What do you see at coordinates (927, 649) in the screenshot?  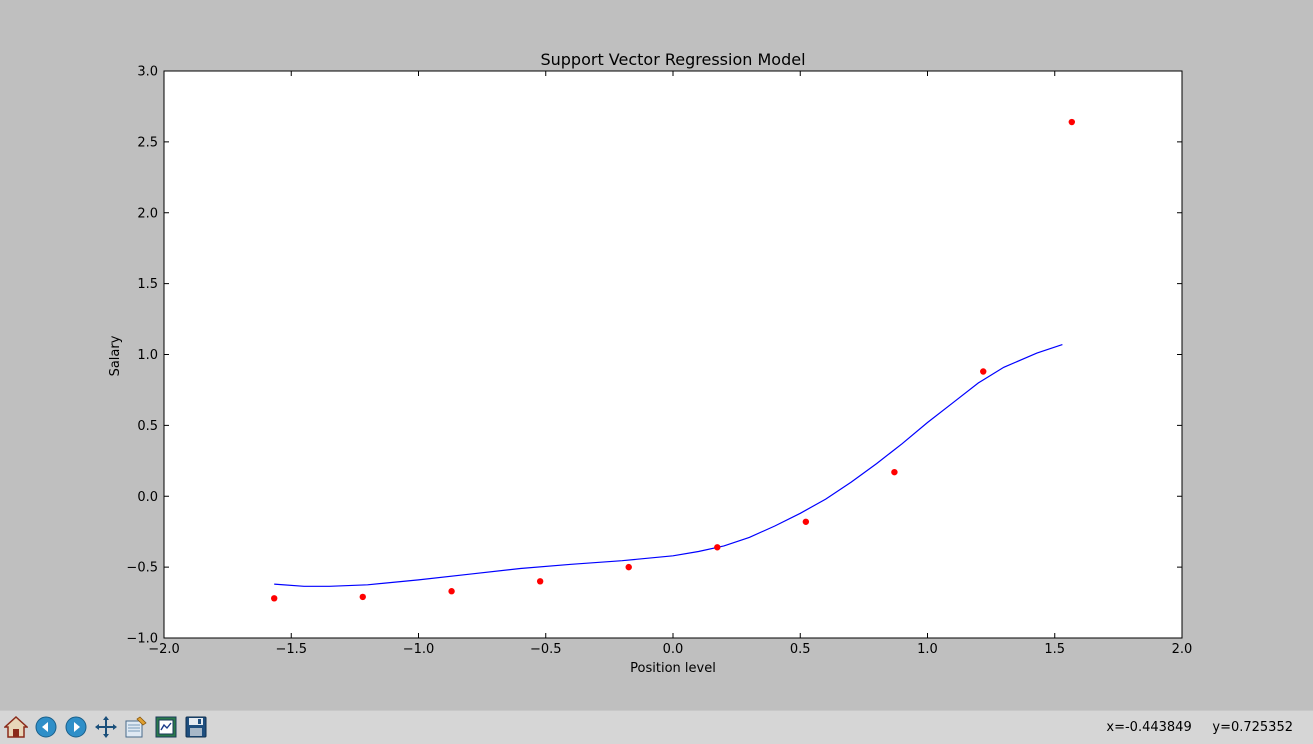 I see `x-tick-label: 1.0` at bounding box center [927, 649].